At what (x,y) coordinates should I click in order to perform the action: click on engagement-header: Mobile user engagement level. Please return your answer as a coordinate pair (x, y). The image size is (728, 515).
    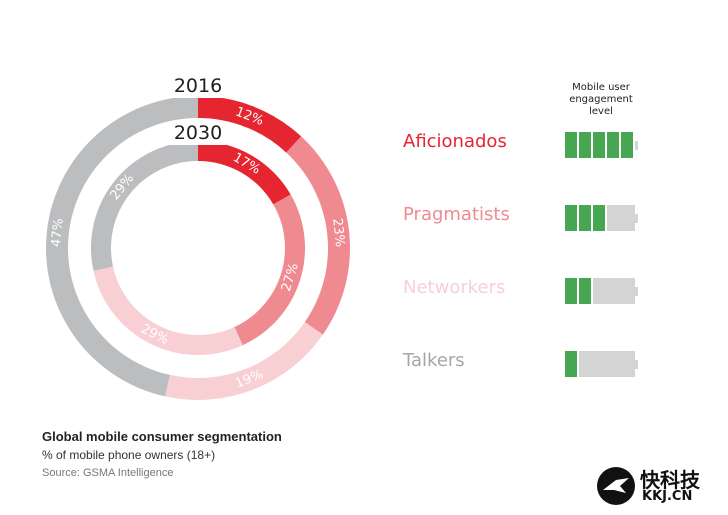
    Looking at the image, I should click on (601, 99).